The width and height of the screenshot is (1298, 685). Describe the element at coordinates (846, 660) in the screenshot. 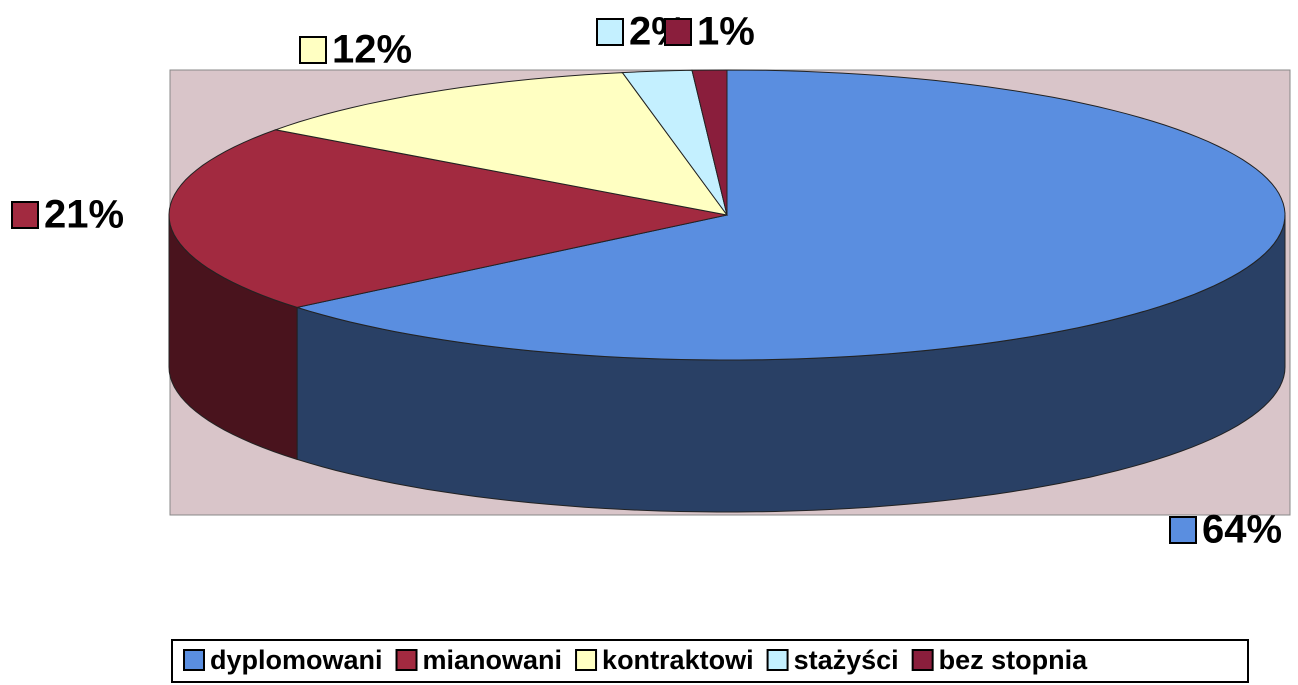

I see `legend-label: stażyści` at that location.